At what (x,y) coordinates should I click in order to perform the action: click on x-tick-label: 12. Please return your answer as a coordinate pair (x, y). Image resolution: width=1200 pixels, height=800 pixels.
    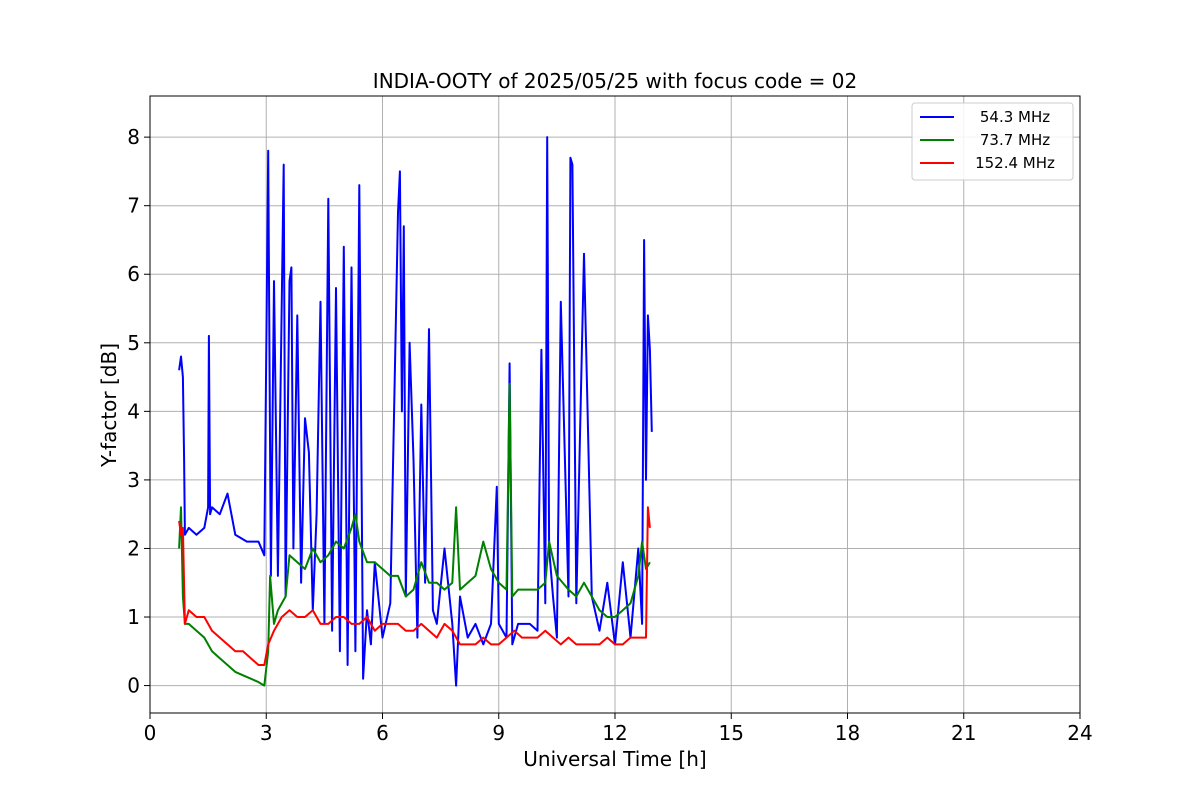
    Looking at the image, I should click on (614, 733).